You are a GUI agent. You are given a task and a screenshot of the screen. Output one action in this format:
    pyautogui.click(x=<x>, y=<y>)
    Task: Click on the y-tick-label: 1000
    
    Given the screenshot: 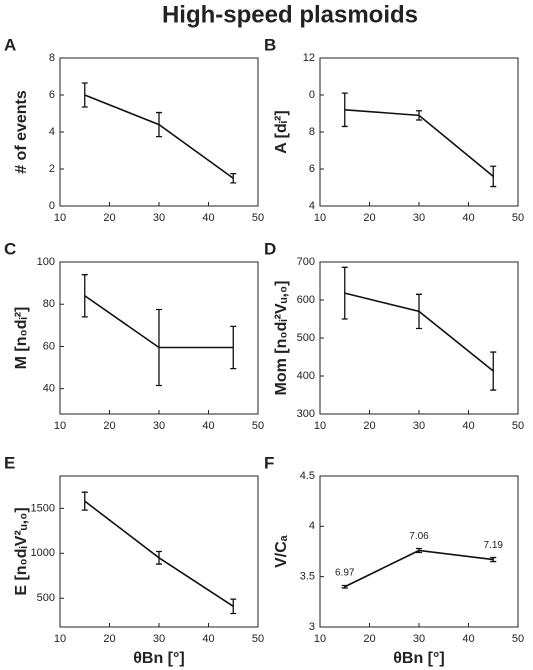 What is the action you would take?
    pyautogui.click(x=43, y=553)
    